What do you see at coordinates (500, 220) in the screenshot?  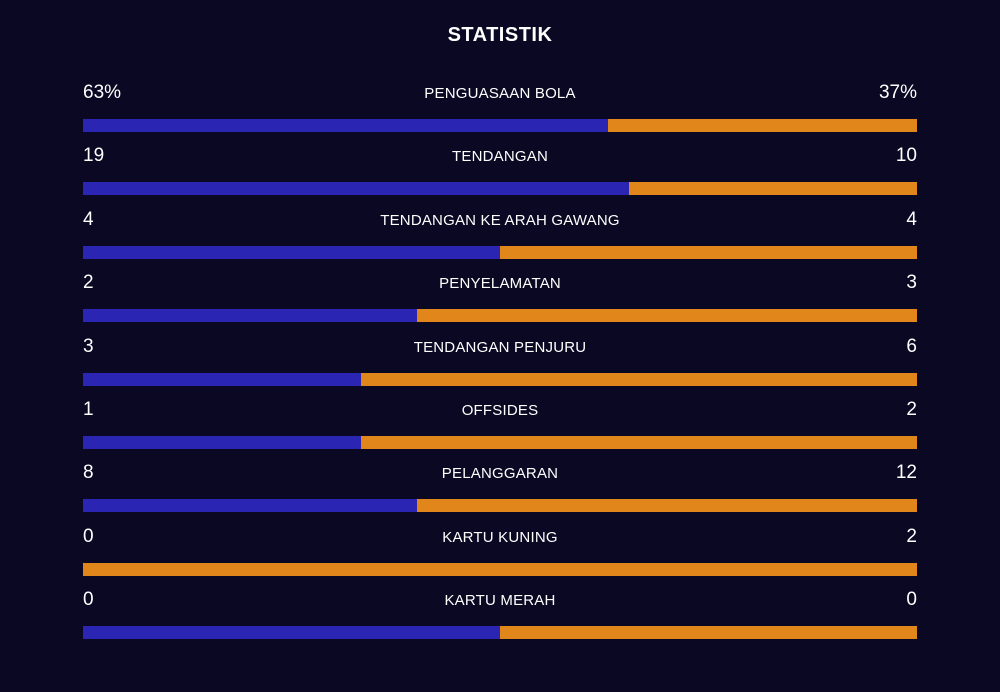 I see `stat-label: TENDANGAN KE ARAH GAWANG` at bounding box center [500, 220].